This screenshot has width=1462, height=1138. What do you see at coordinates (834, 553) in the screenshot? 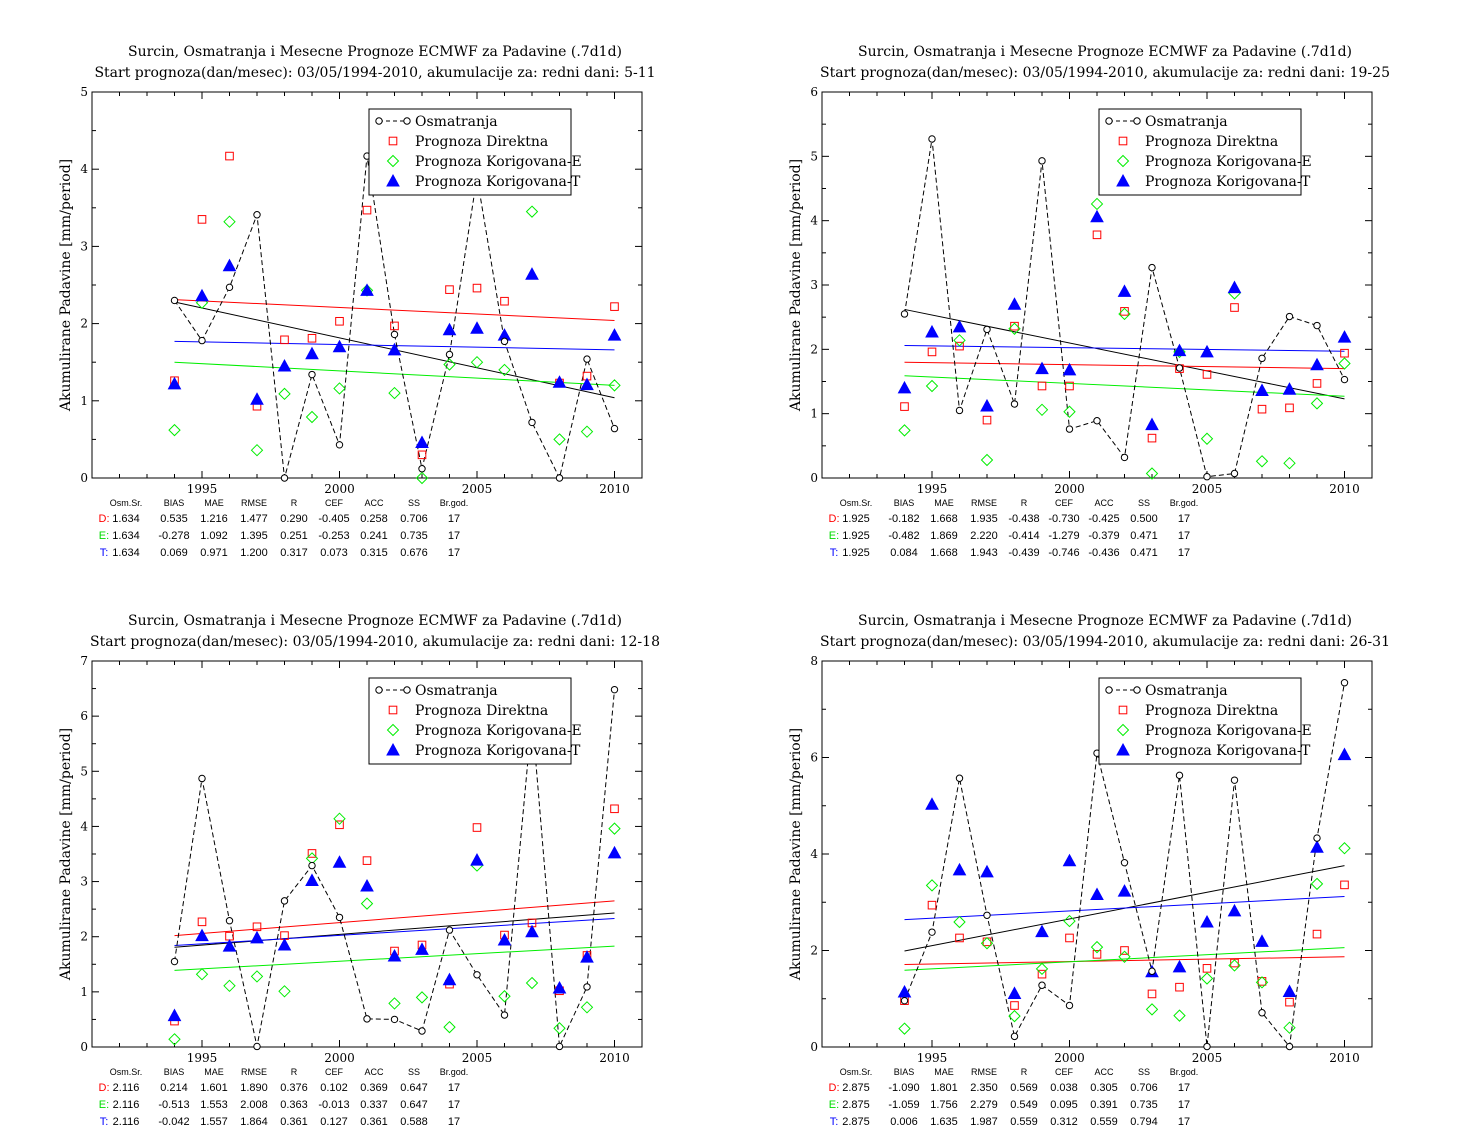
I see `stats-row-label: T:` at bounding box center [834, 553].